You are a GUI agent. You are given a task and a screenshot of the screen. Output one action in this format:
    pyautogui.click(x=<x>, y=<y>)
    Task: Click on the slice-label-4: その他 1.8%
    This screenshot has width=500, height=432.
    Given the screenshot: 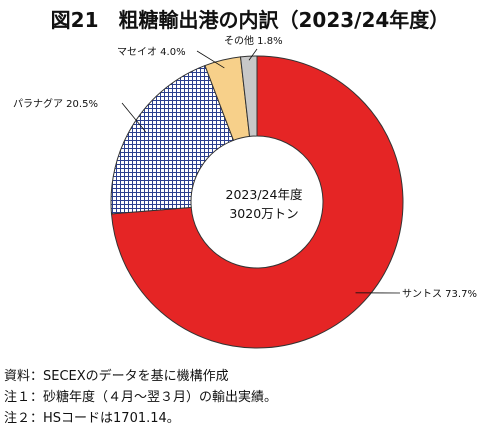 What is the action you would take?
    pyautogui.click(x=253, y=40)
    